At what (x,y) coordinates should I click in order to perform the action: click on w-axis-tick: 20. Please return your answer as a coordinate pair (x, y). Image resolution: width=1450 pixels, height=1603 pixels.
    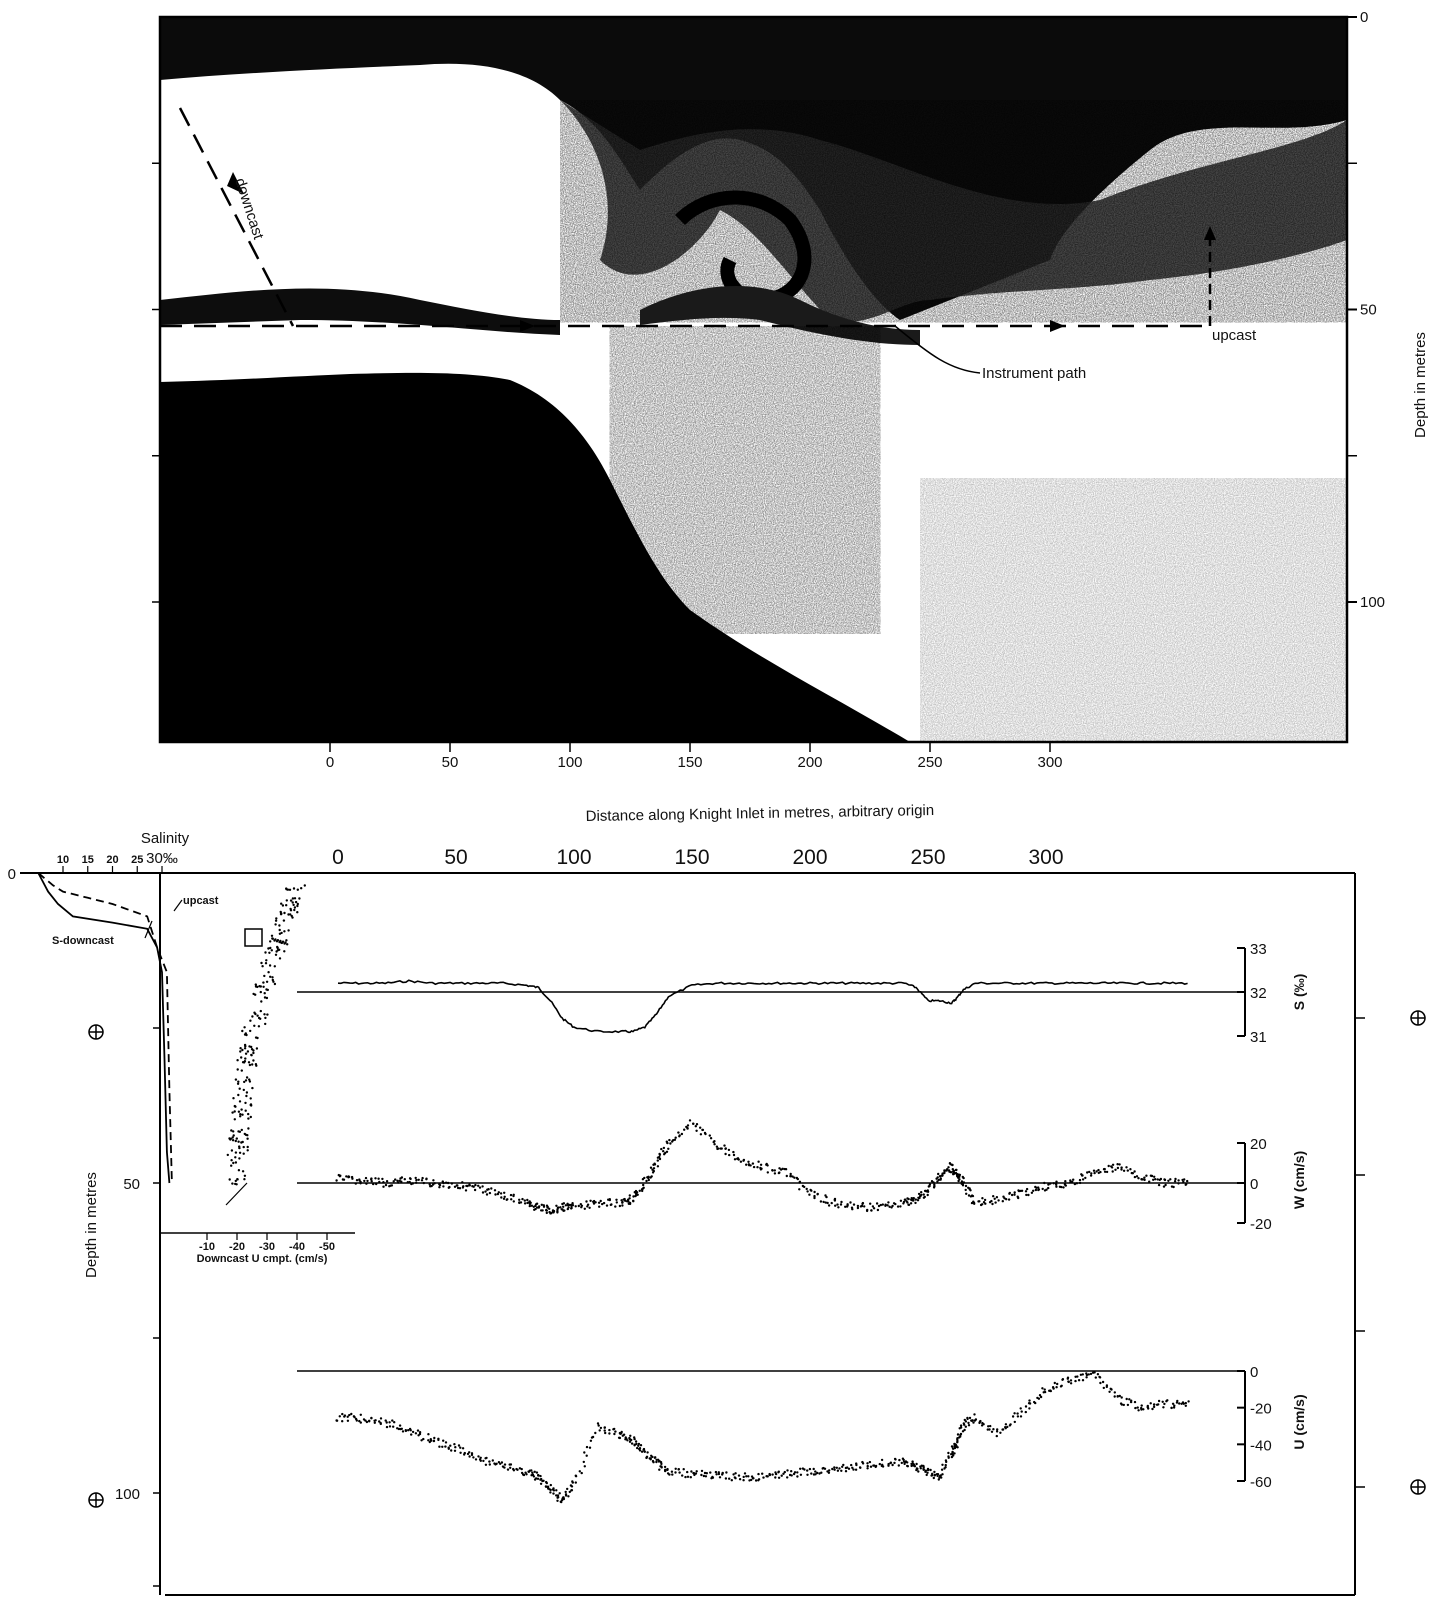
    Looking at the image, I should click on (1258, 1144).